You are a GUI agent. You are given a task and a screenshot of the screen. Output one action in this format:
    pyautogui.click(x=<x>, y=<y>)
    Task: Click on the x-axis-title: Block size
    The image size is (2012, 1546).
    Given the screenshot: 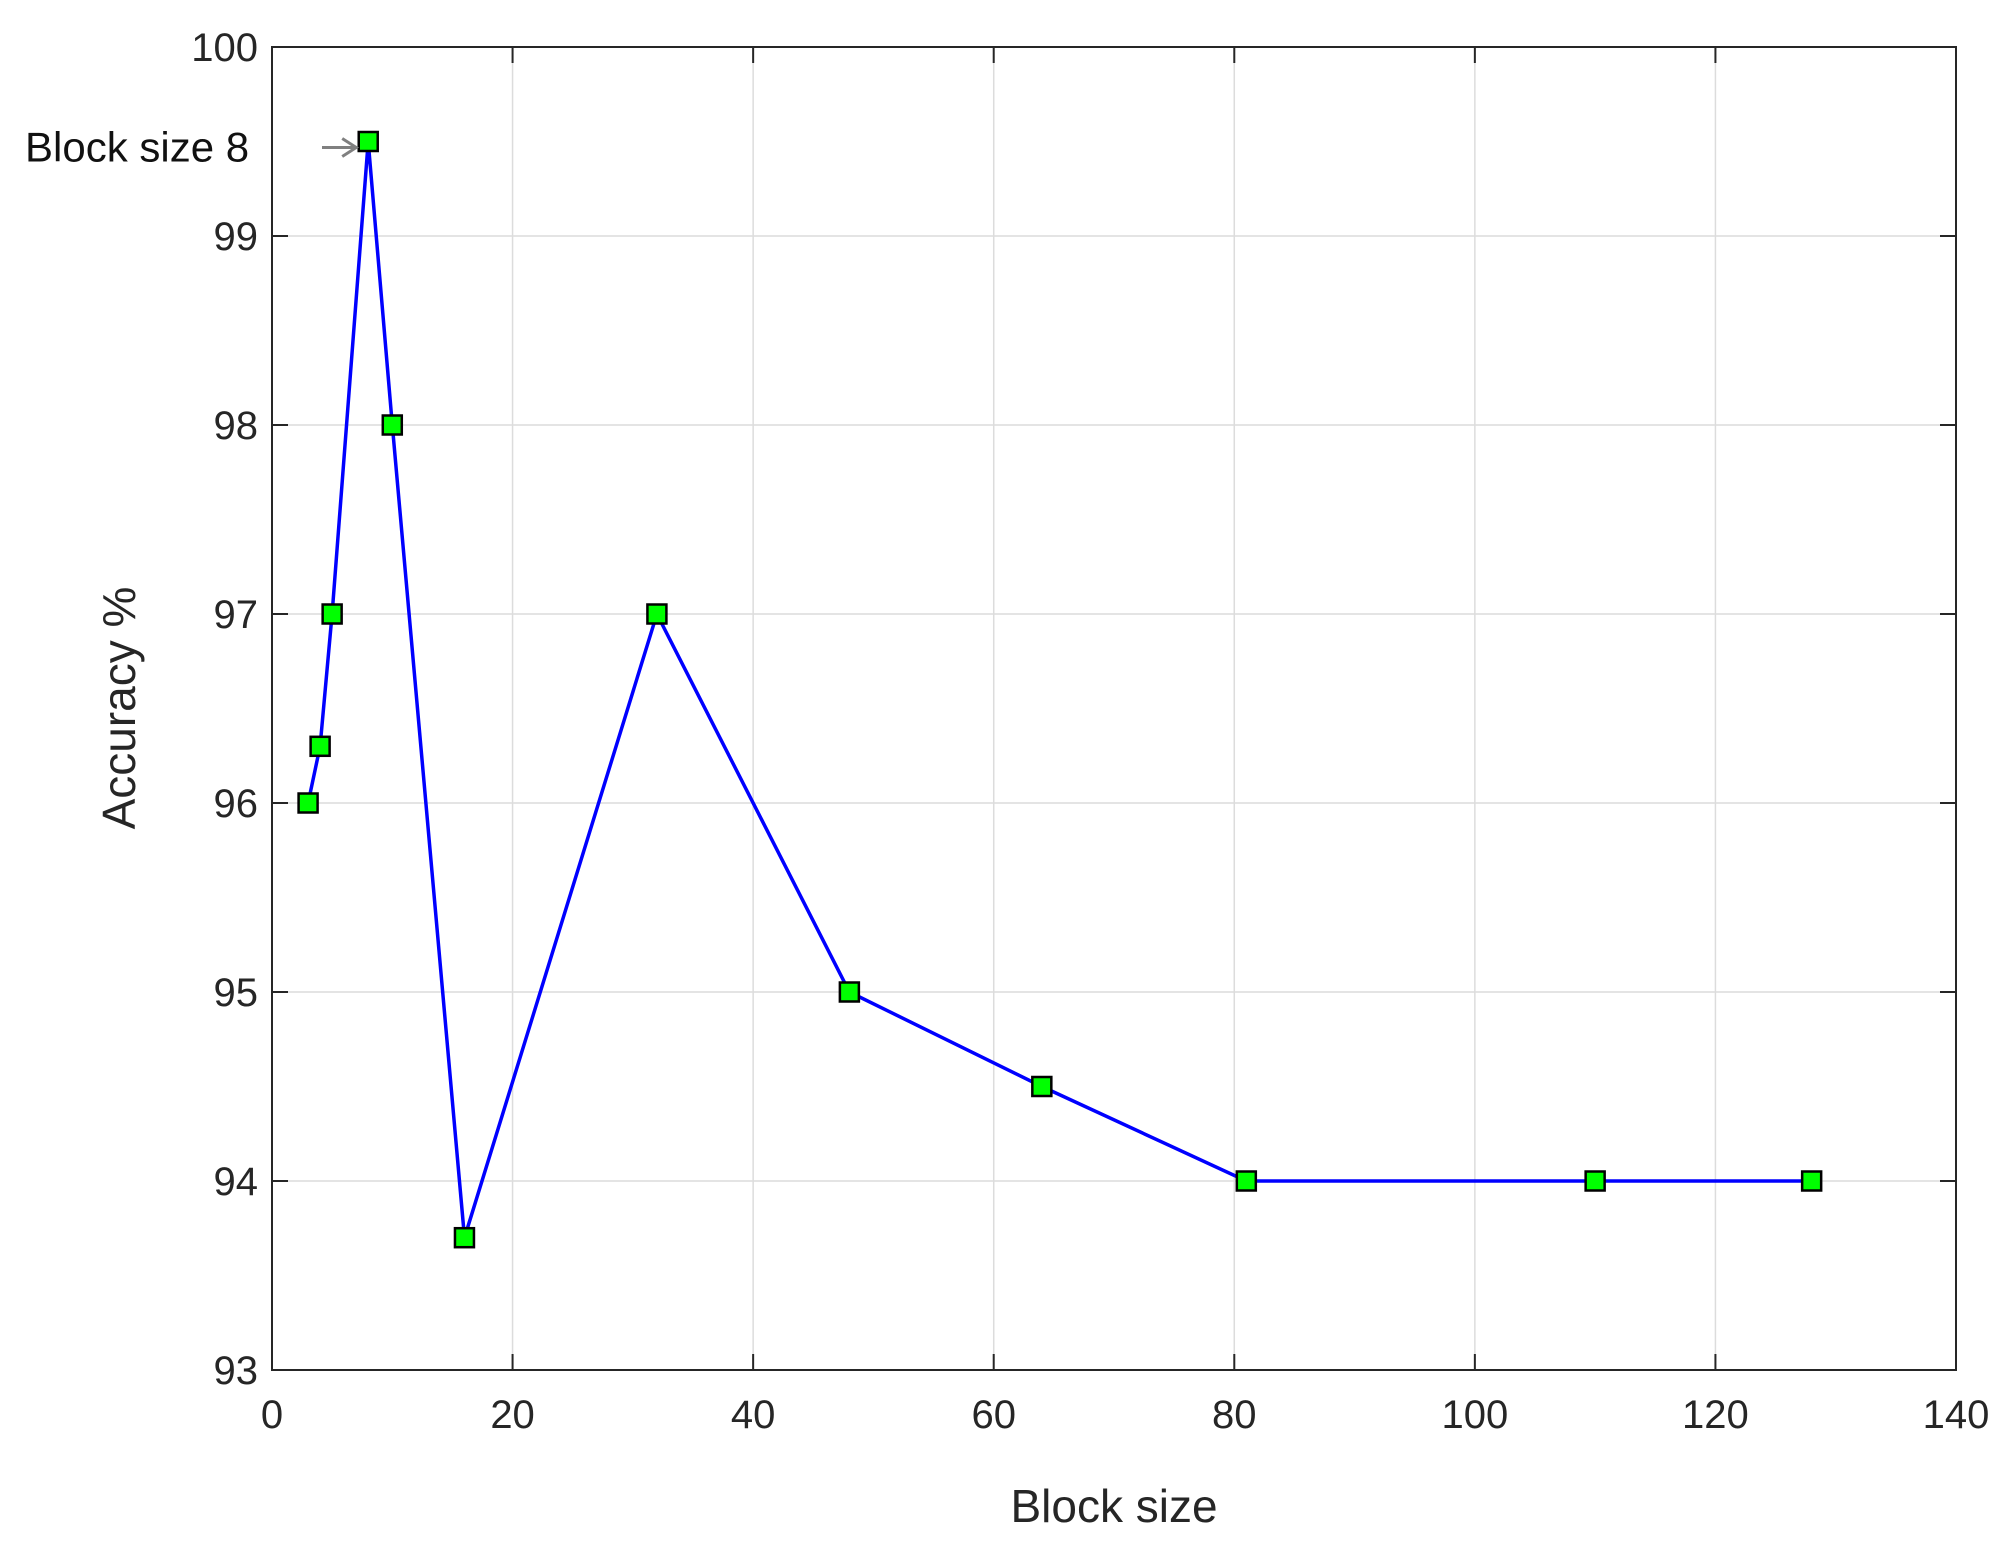 What is the action you would take?
    pyautogui.click(x=1113, y=1506)
    